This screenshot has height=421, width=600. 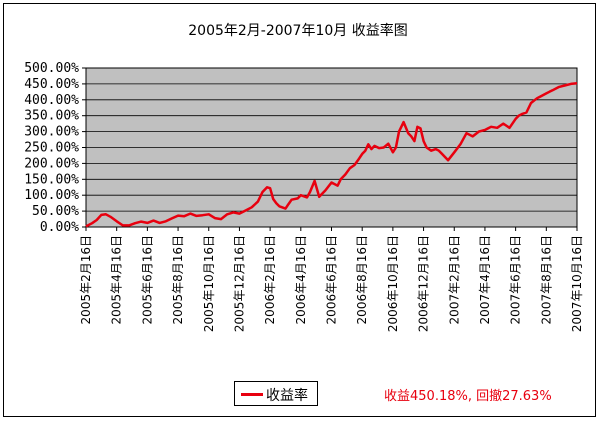 I want to click on y-tick-label: 100.00%, so click(x=51, y=195).